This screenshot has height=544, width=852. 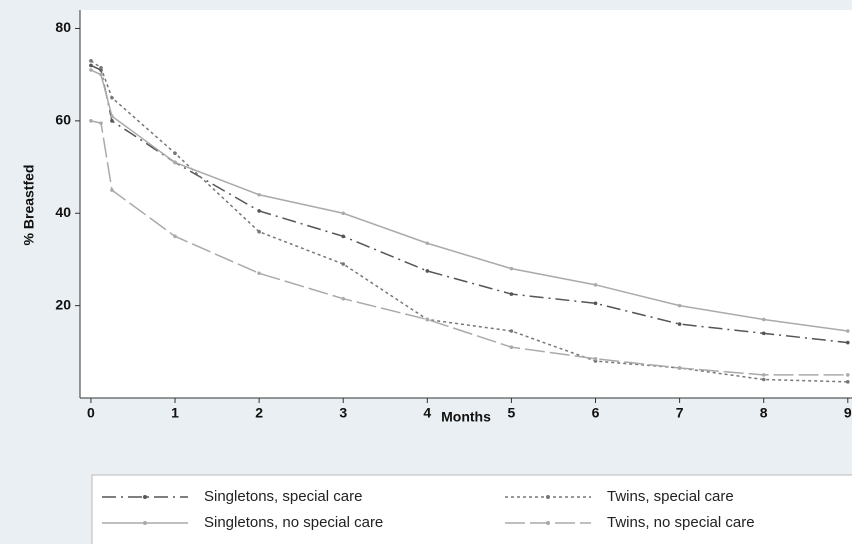 I want to click on legend-label: Singletons, no special care, so click(x=293, y=522).